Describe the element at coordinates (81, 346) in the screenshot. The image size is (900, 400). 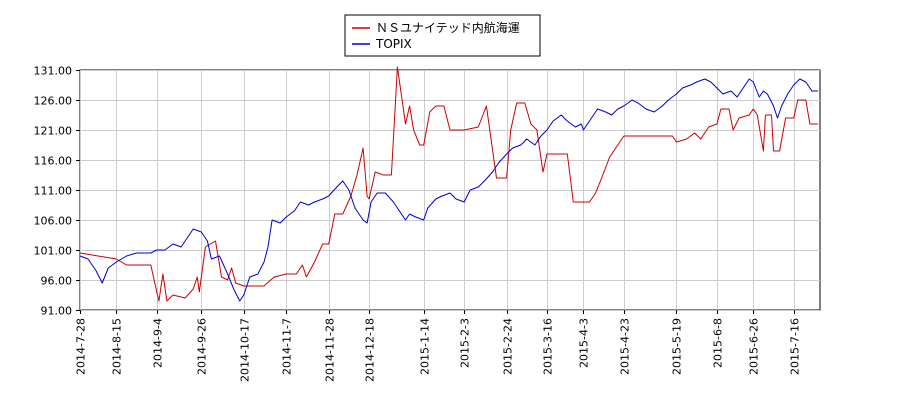
I see `x-tick-label: 2014-7-28` at that location.